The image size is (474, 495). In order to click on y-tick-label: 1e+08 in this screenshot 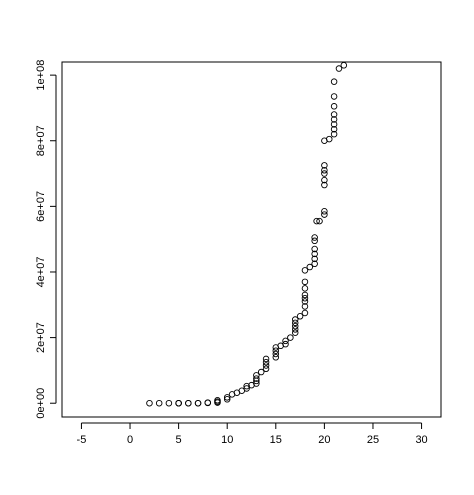, I will do `click(41, 75)`.